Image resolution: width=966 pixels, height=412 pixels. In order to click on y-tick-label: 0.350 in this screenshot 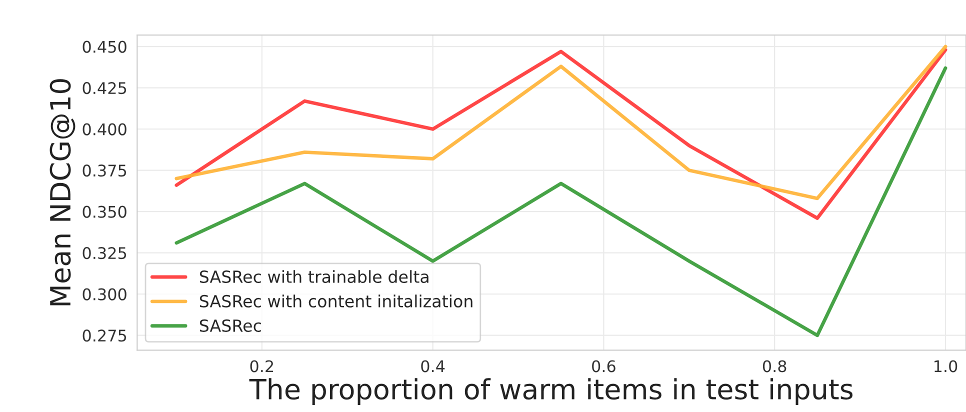, I will do `click(104, 212)`.